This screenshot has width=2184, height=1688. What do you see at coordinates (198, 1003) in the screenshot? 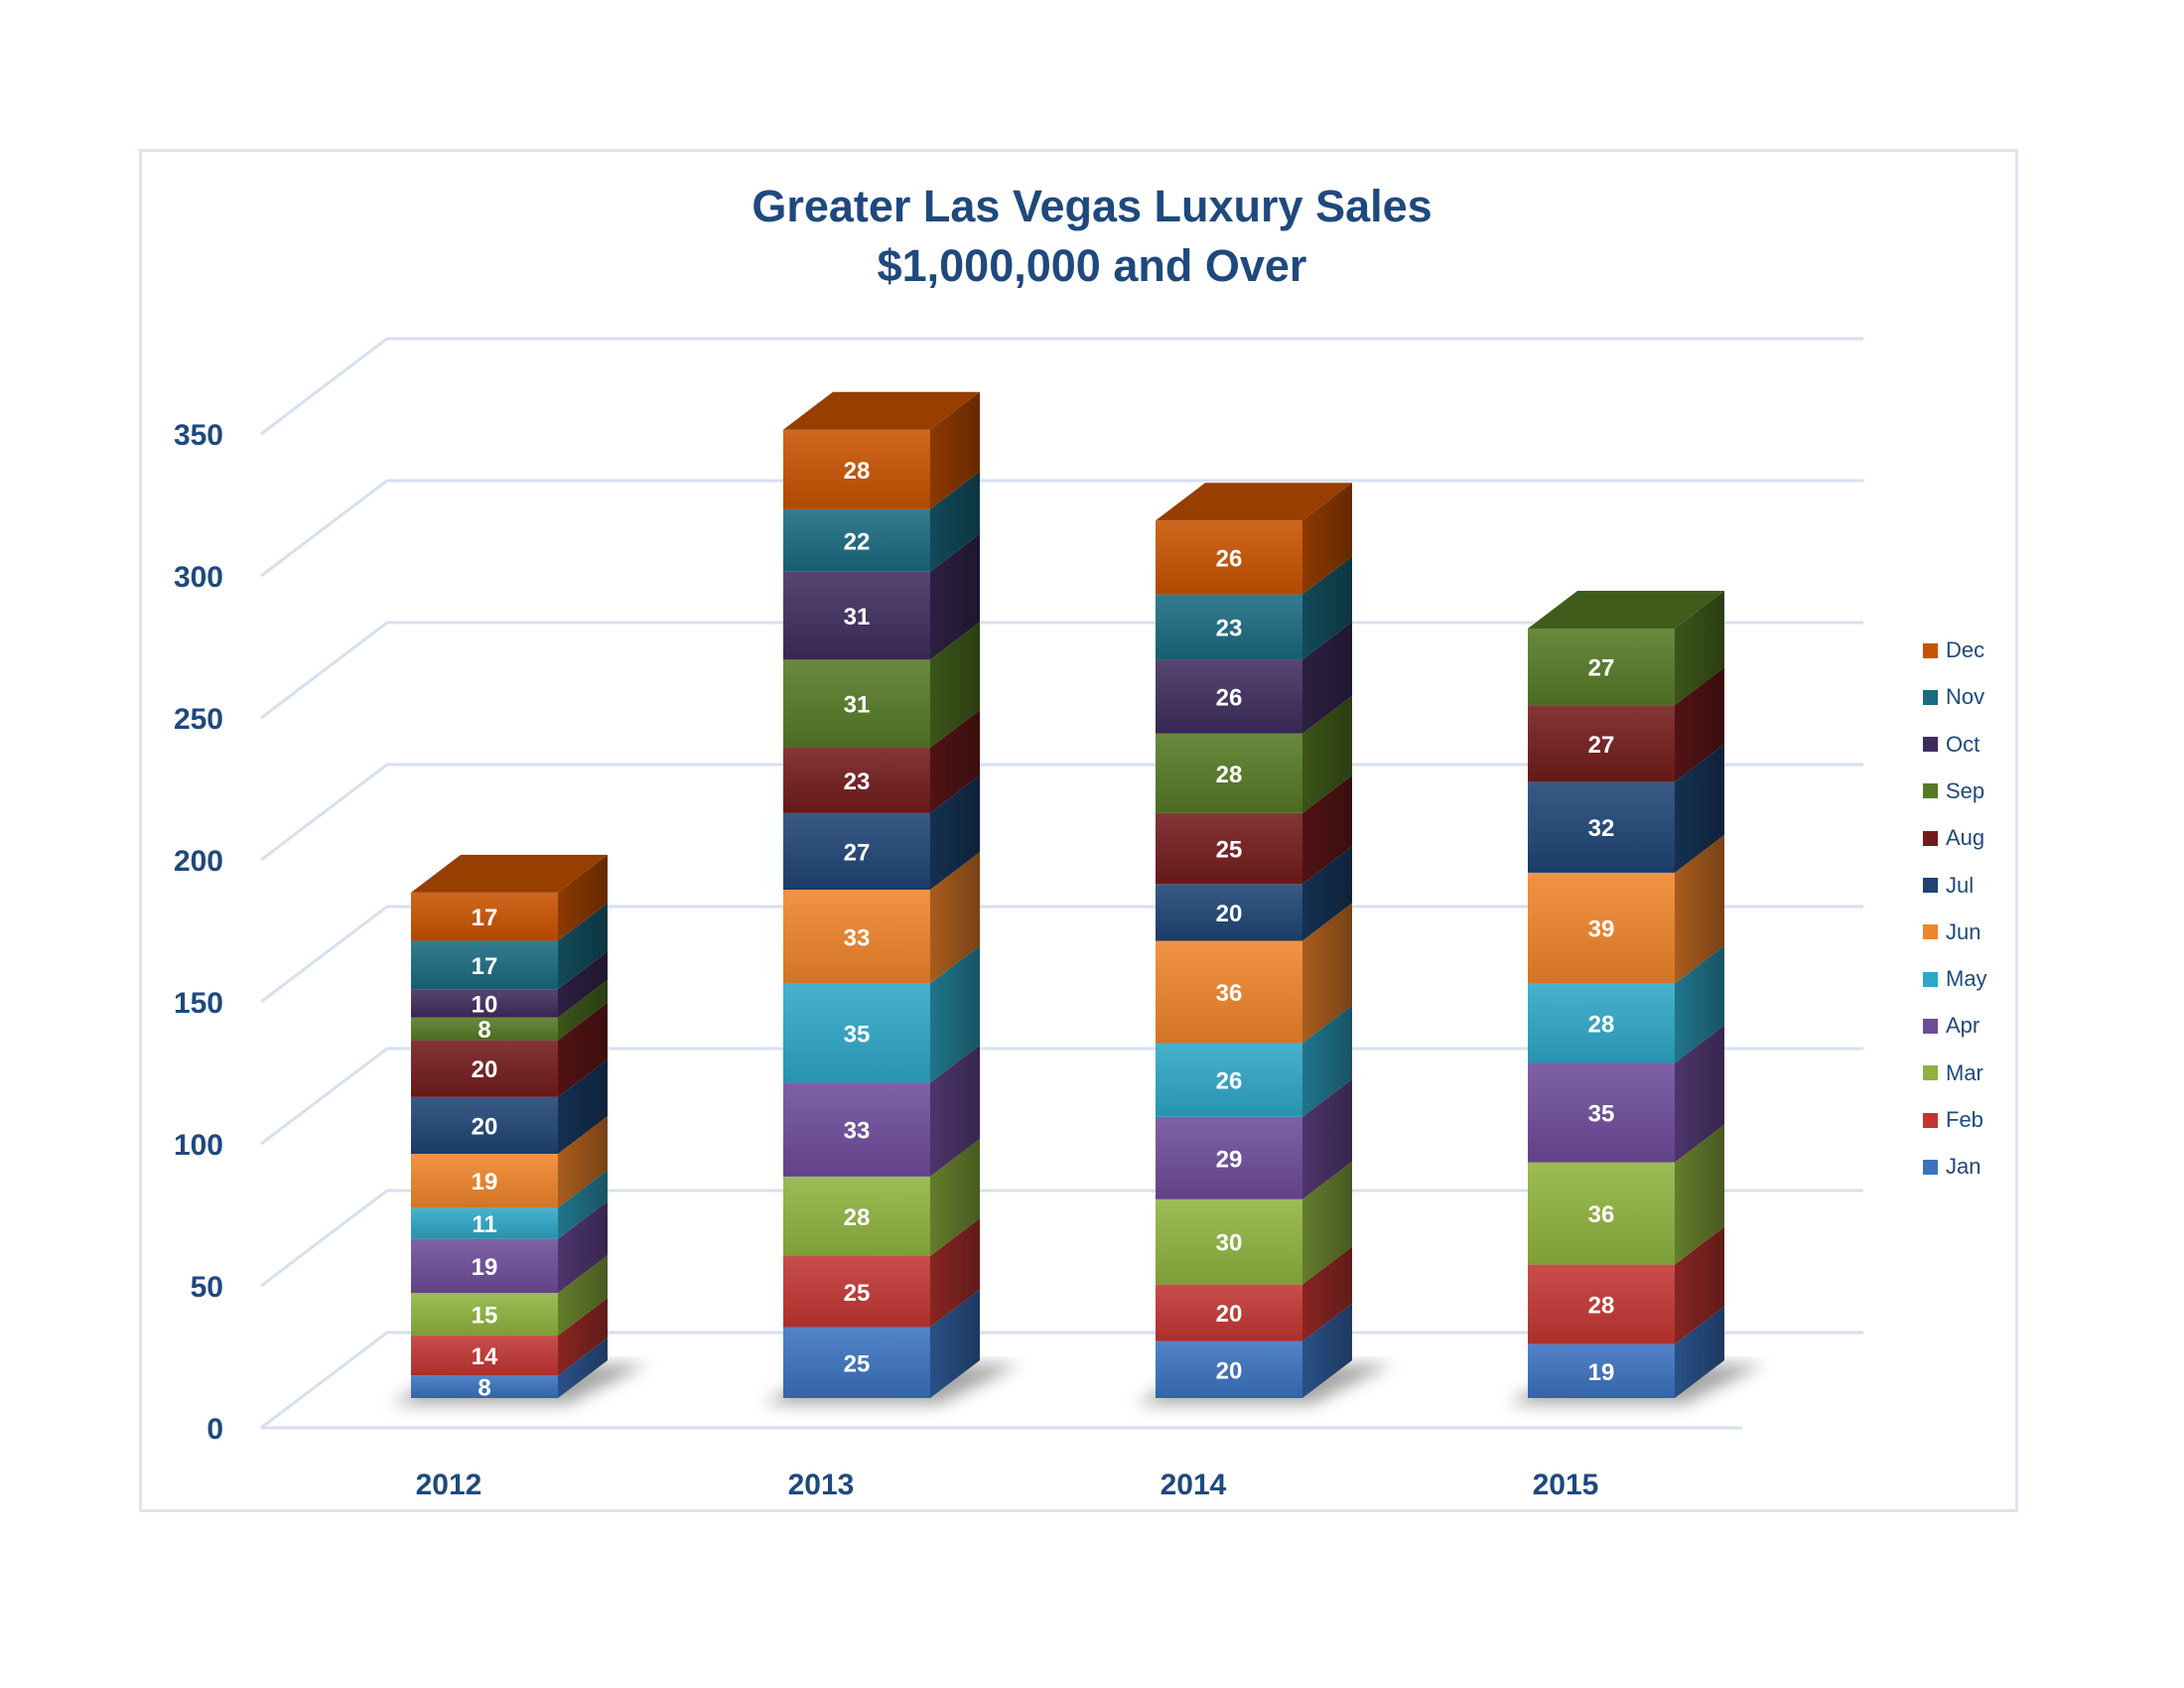
I see `y-tick-label: 150` at bounding box center [198, 1003].